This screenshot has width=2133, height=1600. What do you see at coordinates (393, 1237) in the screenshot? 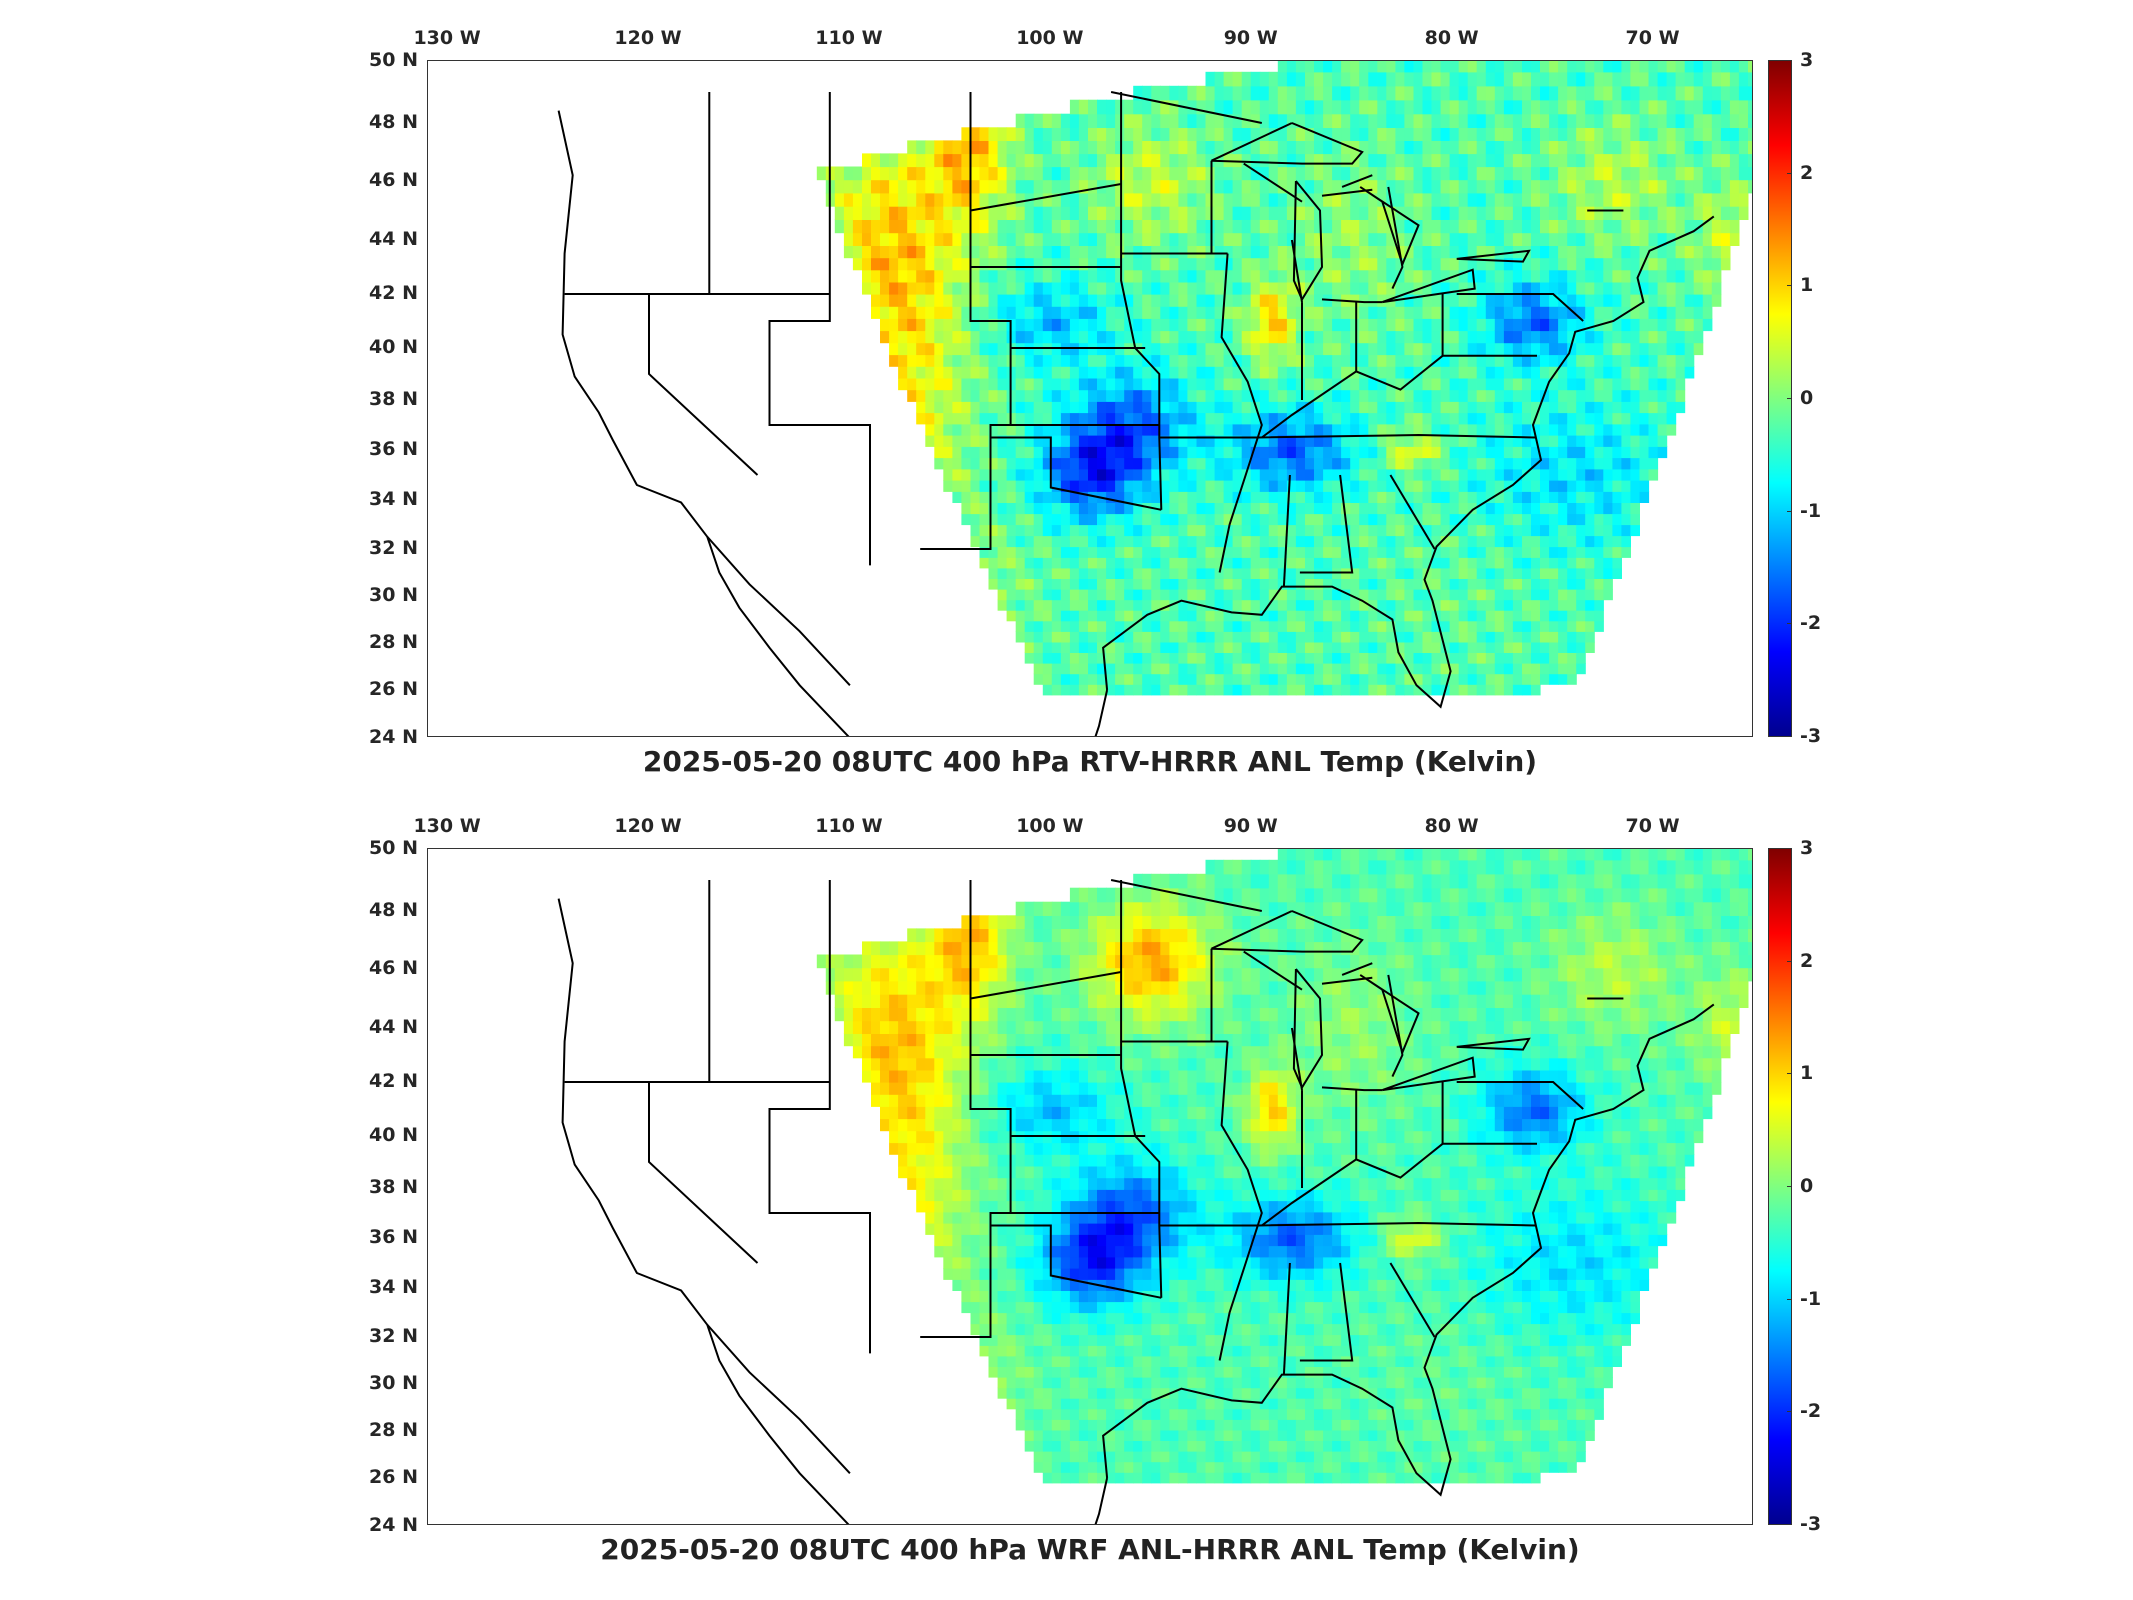
I see `latitude-tick-label: 36 N` at bounding box center [393, 1237].